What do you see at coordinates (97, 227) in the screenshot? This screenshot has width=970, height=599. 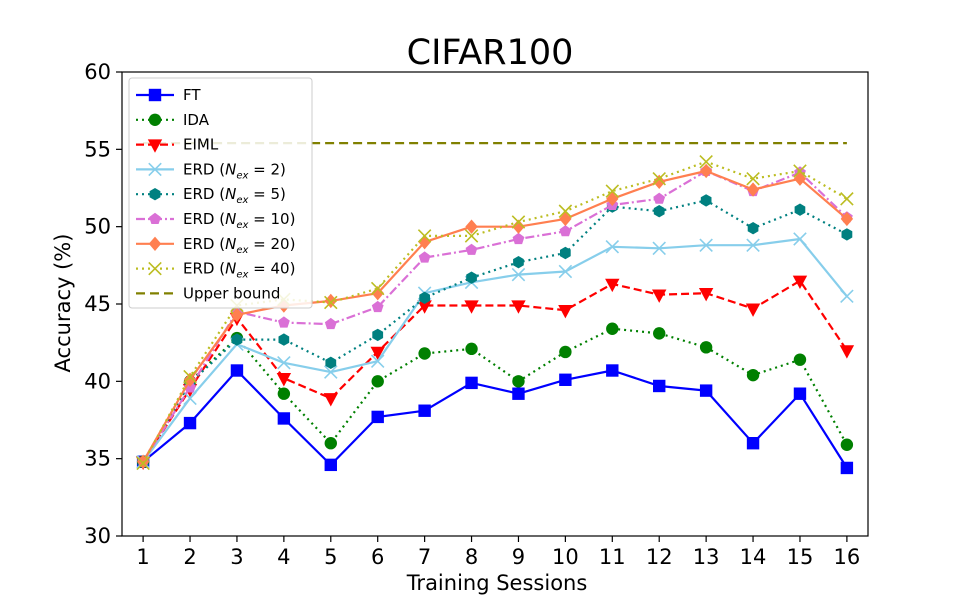 I see `y-tick-label: 50` at bounding box center [97, 227].